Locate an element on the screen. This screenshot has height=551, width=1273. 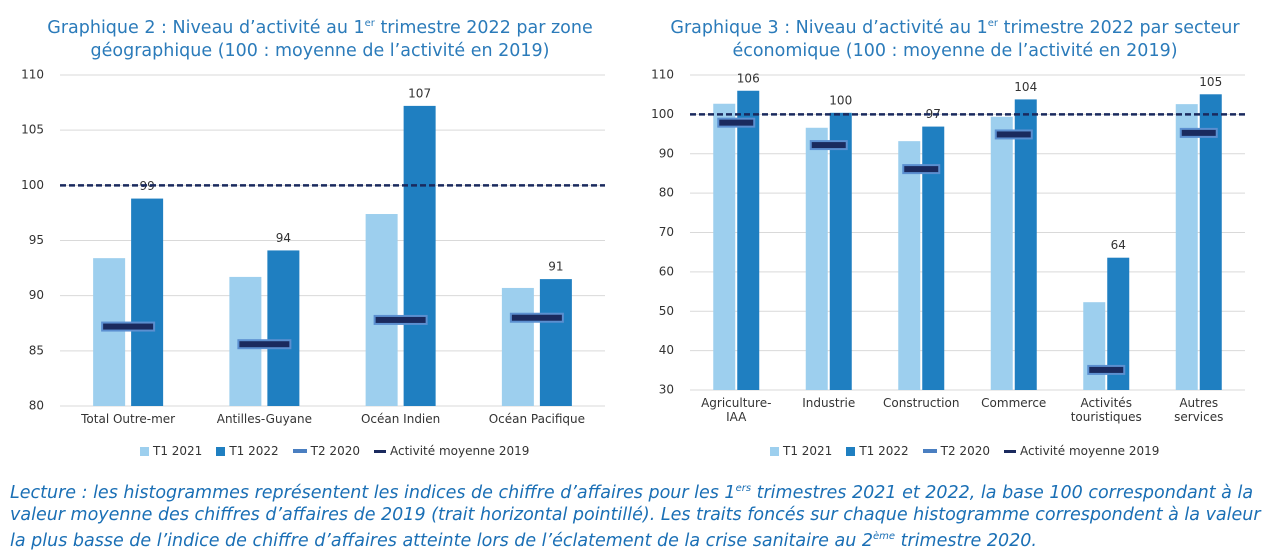
title-part: Graphique 2 : Niveau d’activité au 1 is located at coordinates (206, 27).